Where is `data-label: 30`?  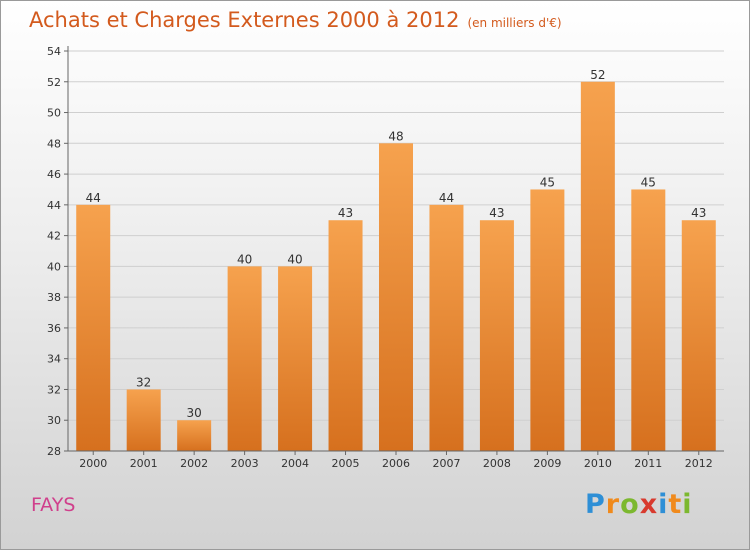
data-label: 30 is located at coordinates (194, 413).